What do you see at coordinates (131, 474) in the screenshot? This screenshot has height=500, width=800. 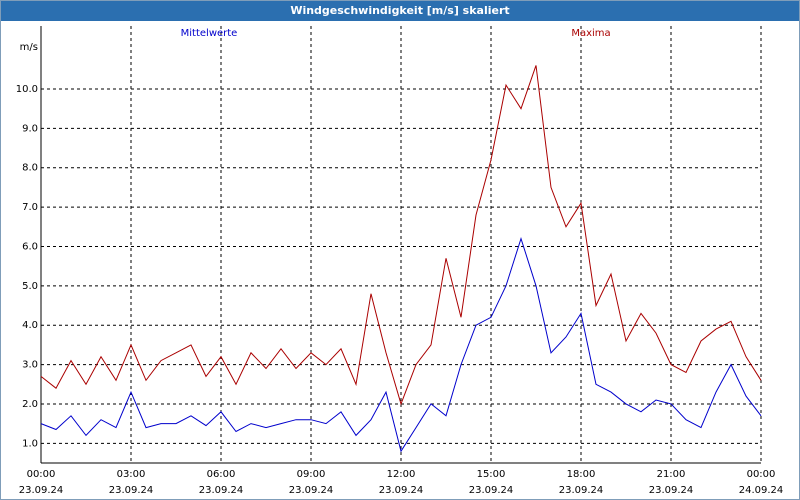 I see `x-tick-time: 03:00` at bounding box center [131, 474].